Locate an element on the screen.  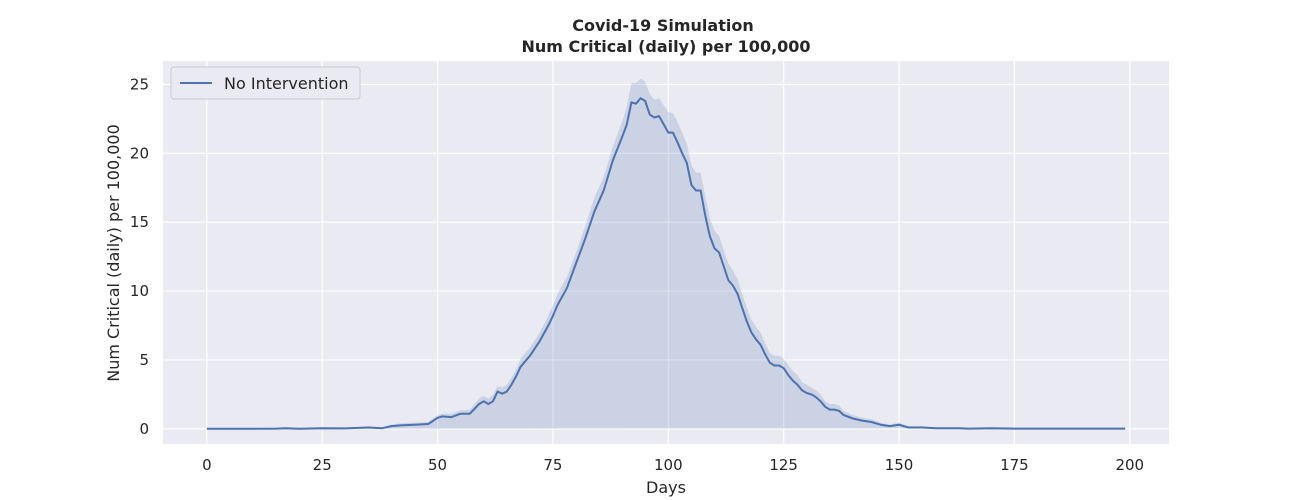
x-tick-label: 0 is located at coordinates (207, 465).